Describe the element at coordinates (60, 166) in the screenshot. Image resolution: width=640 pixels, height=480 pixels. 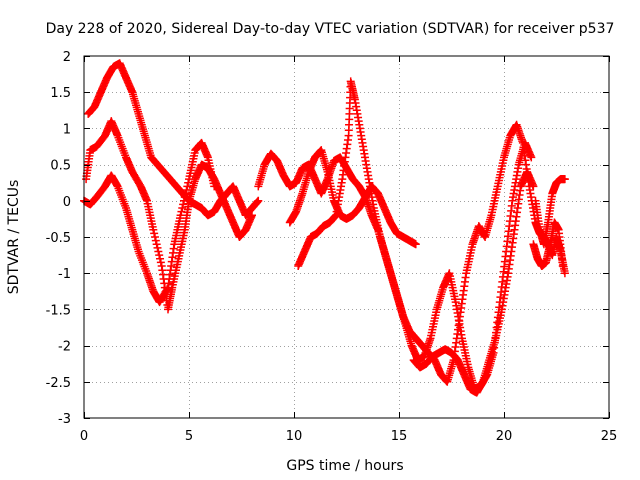
I see `y-tick-label: 0.5` at that location.